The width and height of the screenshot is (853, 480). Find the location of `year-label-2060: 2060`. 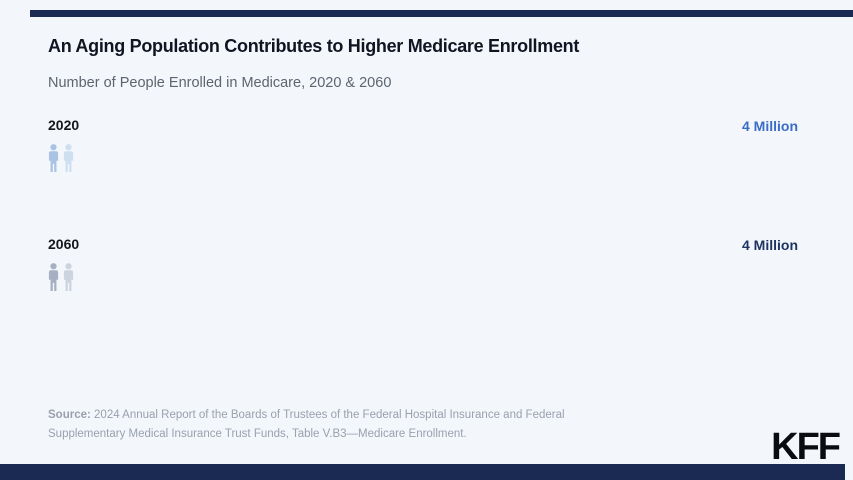

year-label-2060: 2060 is located at coordinates (64, 244).